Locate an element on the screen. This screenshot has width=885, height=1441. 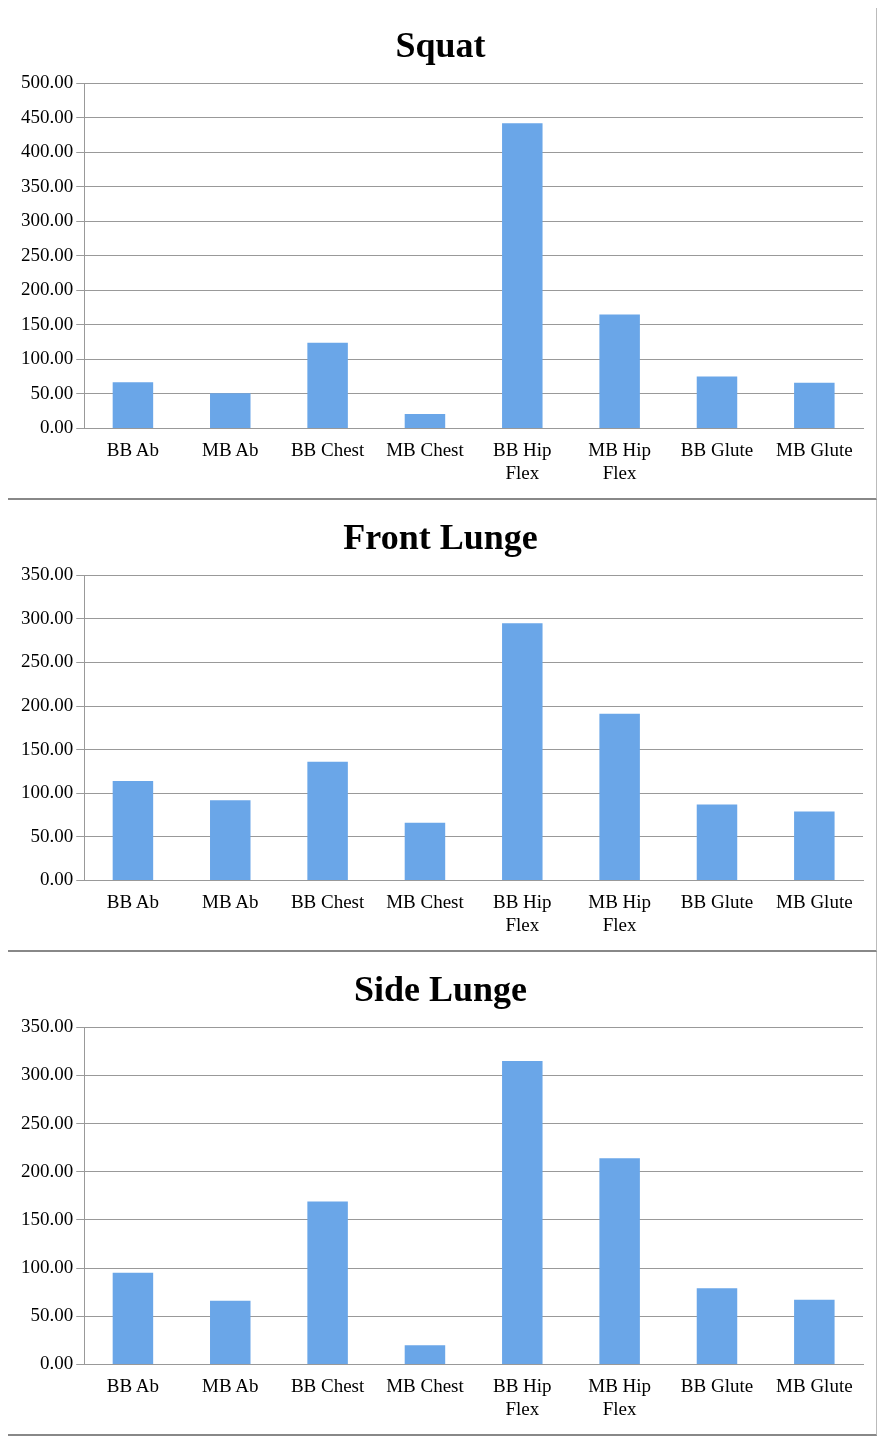
chart-title: Side Lunge is located at coordinates (440, 988).